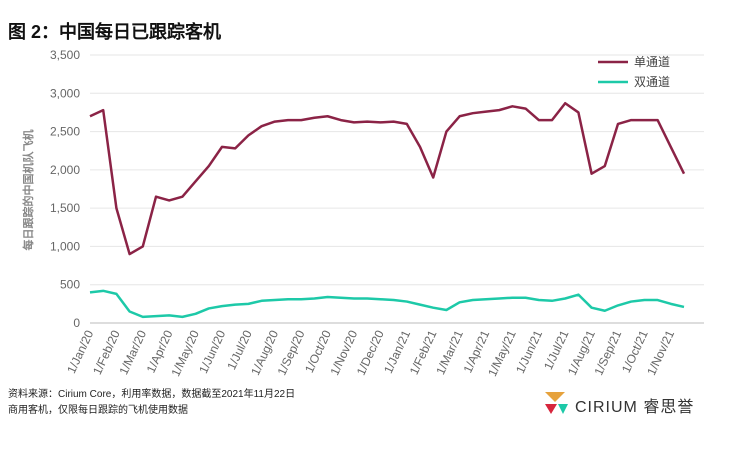 The width and height of the screenshot is (748, 449). Describe the element at coordinates (114, 31) in the screenshot. I see `chart-title: 图 2：中国每日已跟踪客机` at that location.